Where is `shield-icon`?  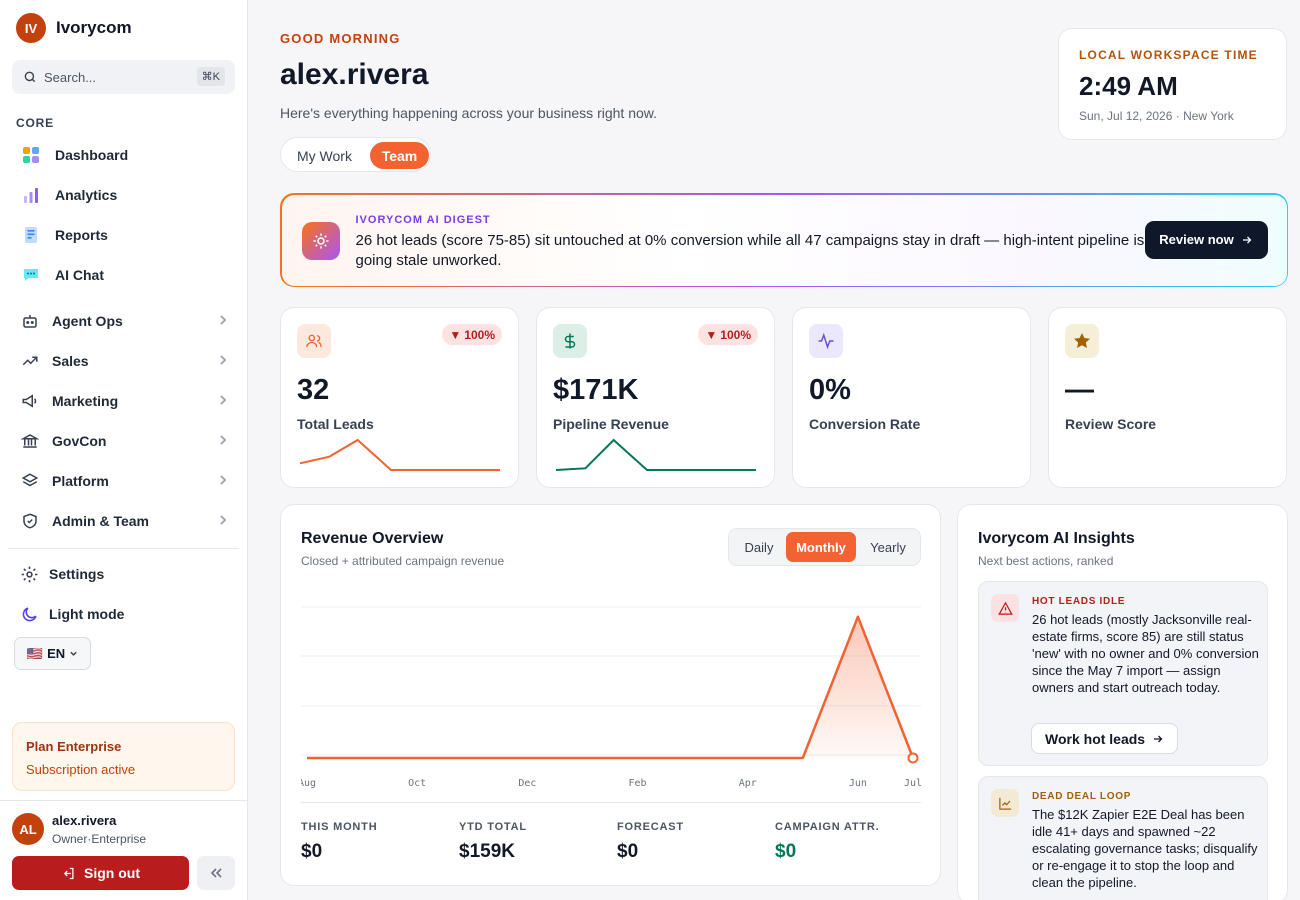 shield-icon is located at coordinates (30, 521).